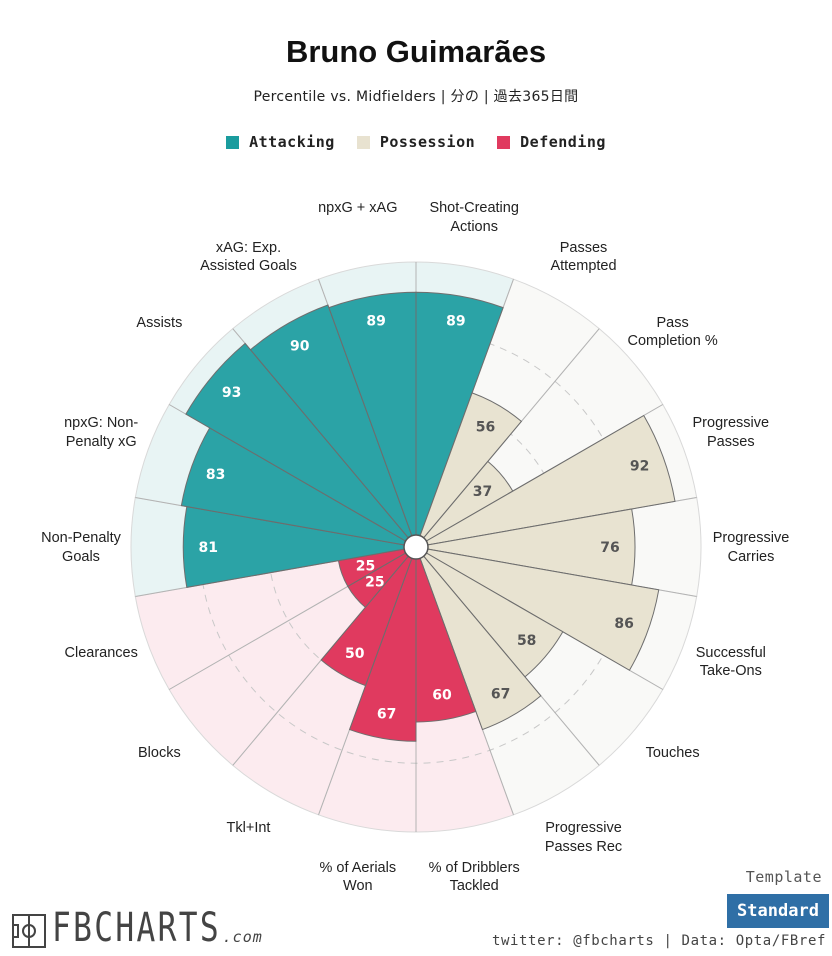  I want to click on legend-swatch-possession, so click(363, 142).